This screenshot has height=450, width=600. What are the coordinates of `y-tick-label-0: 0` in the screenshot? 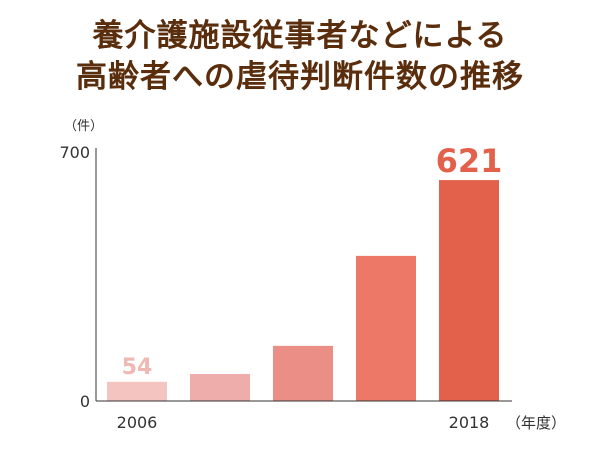 It's located at (85, 401).